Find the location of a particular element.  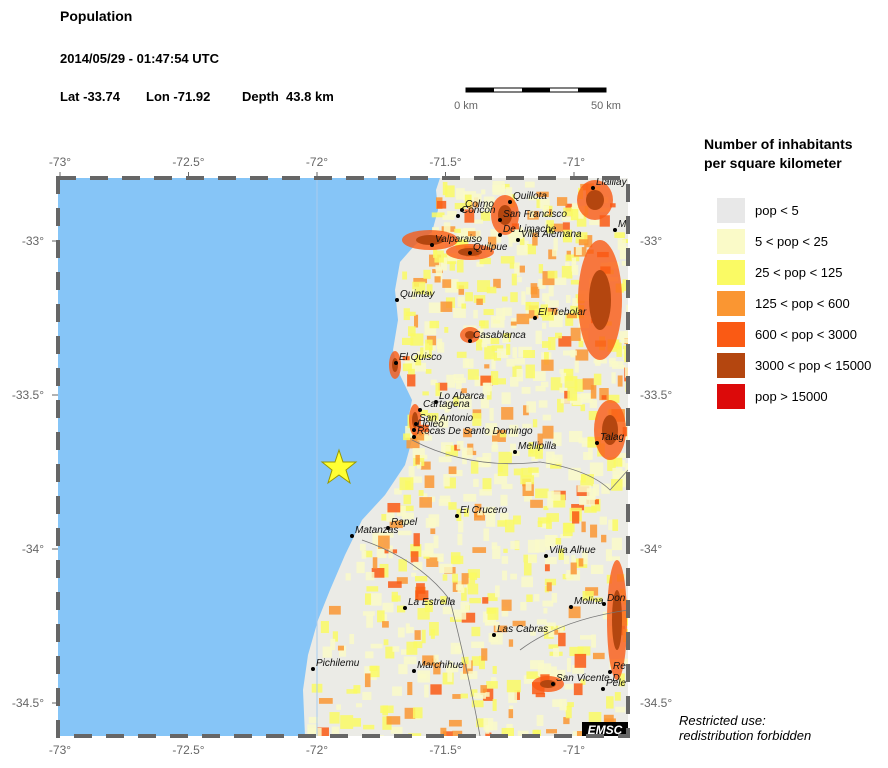

city-label: Re is located at coordinates (619, 666).